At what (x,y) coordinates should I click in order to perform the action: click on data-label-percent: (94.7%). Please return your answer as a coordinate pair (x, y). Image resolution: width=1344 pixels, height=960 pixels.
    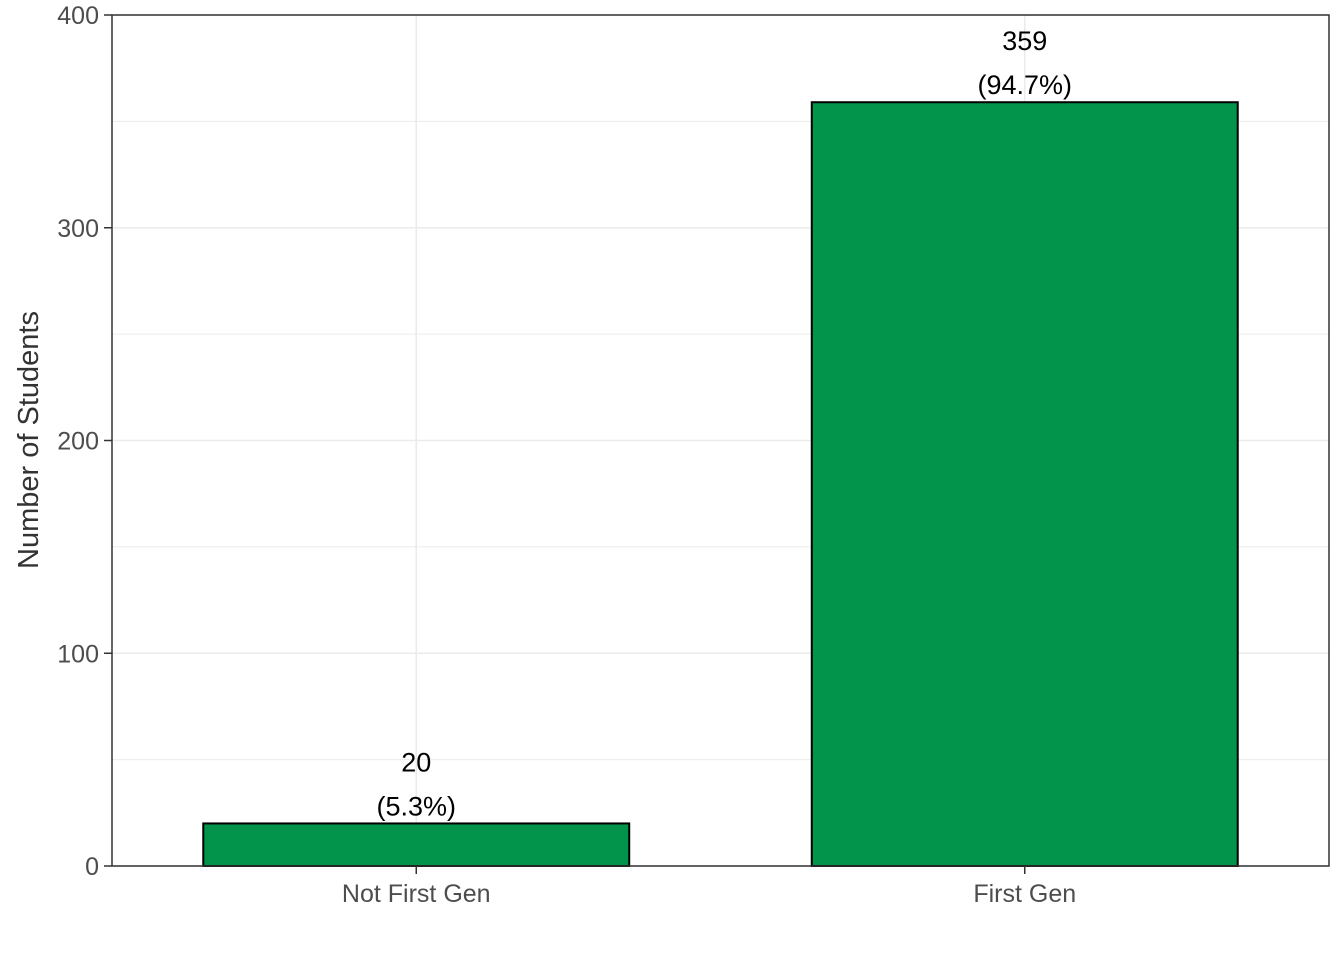
    Looking at the image, I should click on (1024, 85).